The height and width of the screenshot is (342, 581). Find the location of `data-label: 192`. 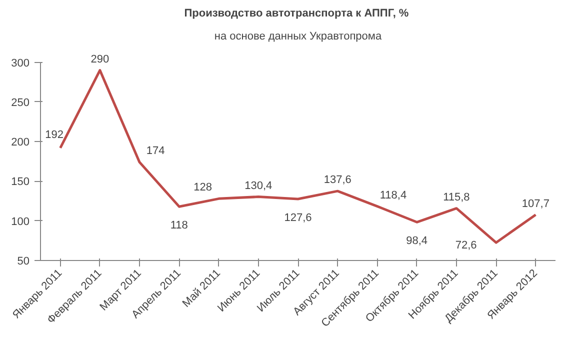

data-label: 192 is located at coordinates (54, 134).